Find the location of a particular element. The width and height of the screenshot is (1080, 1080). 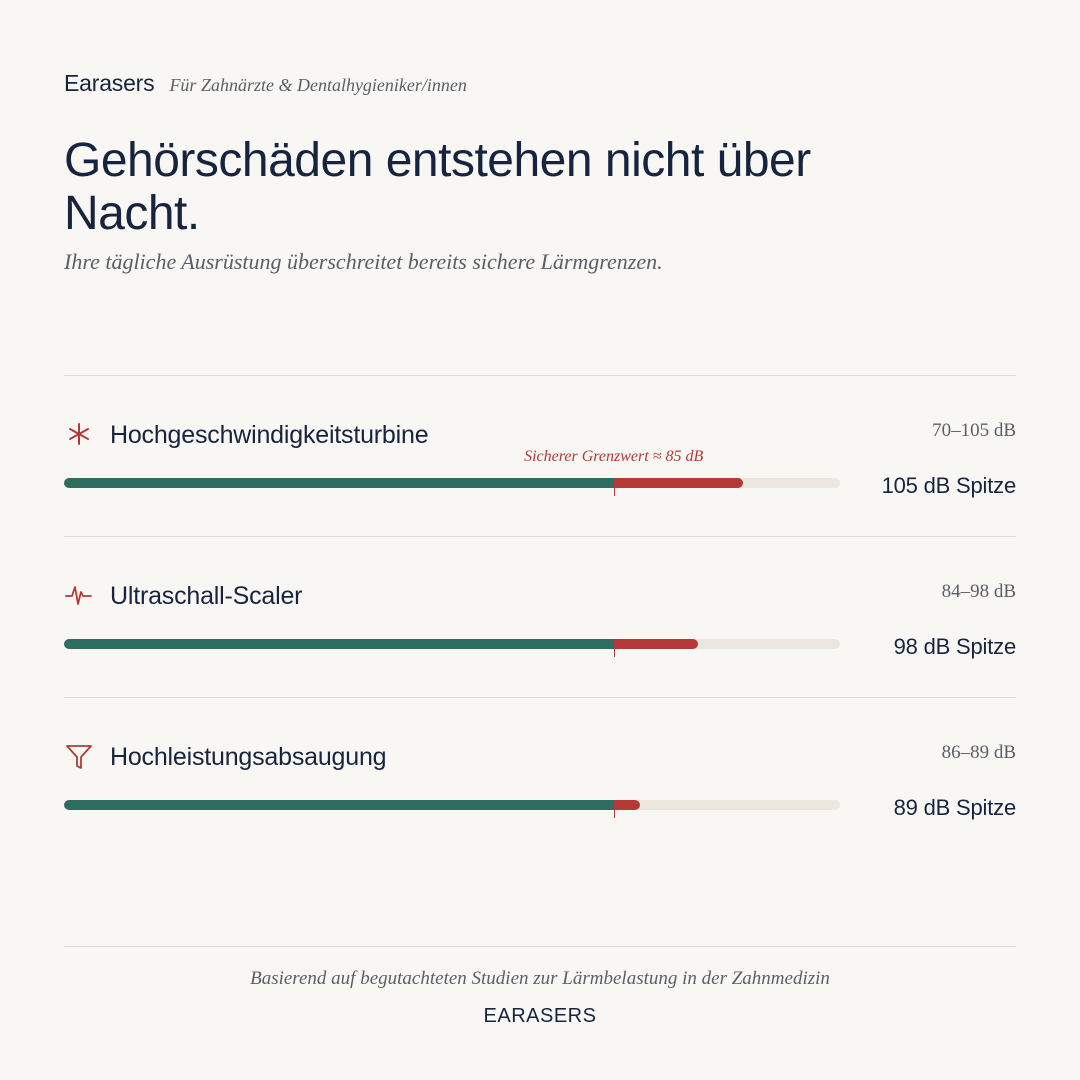

device-peak: 105 dB Spitze is located at coordinates (949, 485).